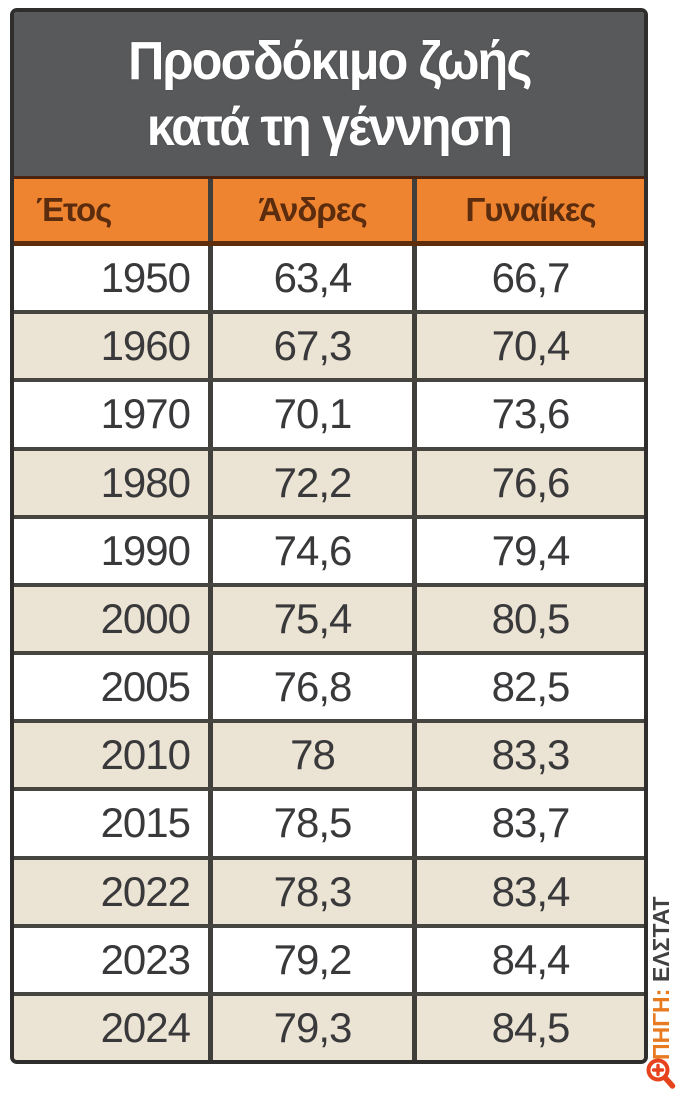 This screenshot has width=680, height=1096. What do you see at coordinates (531, 346) in the screenshot?
I see `cell-women: 70,4` at bounding box center [531, 346].